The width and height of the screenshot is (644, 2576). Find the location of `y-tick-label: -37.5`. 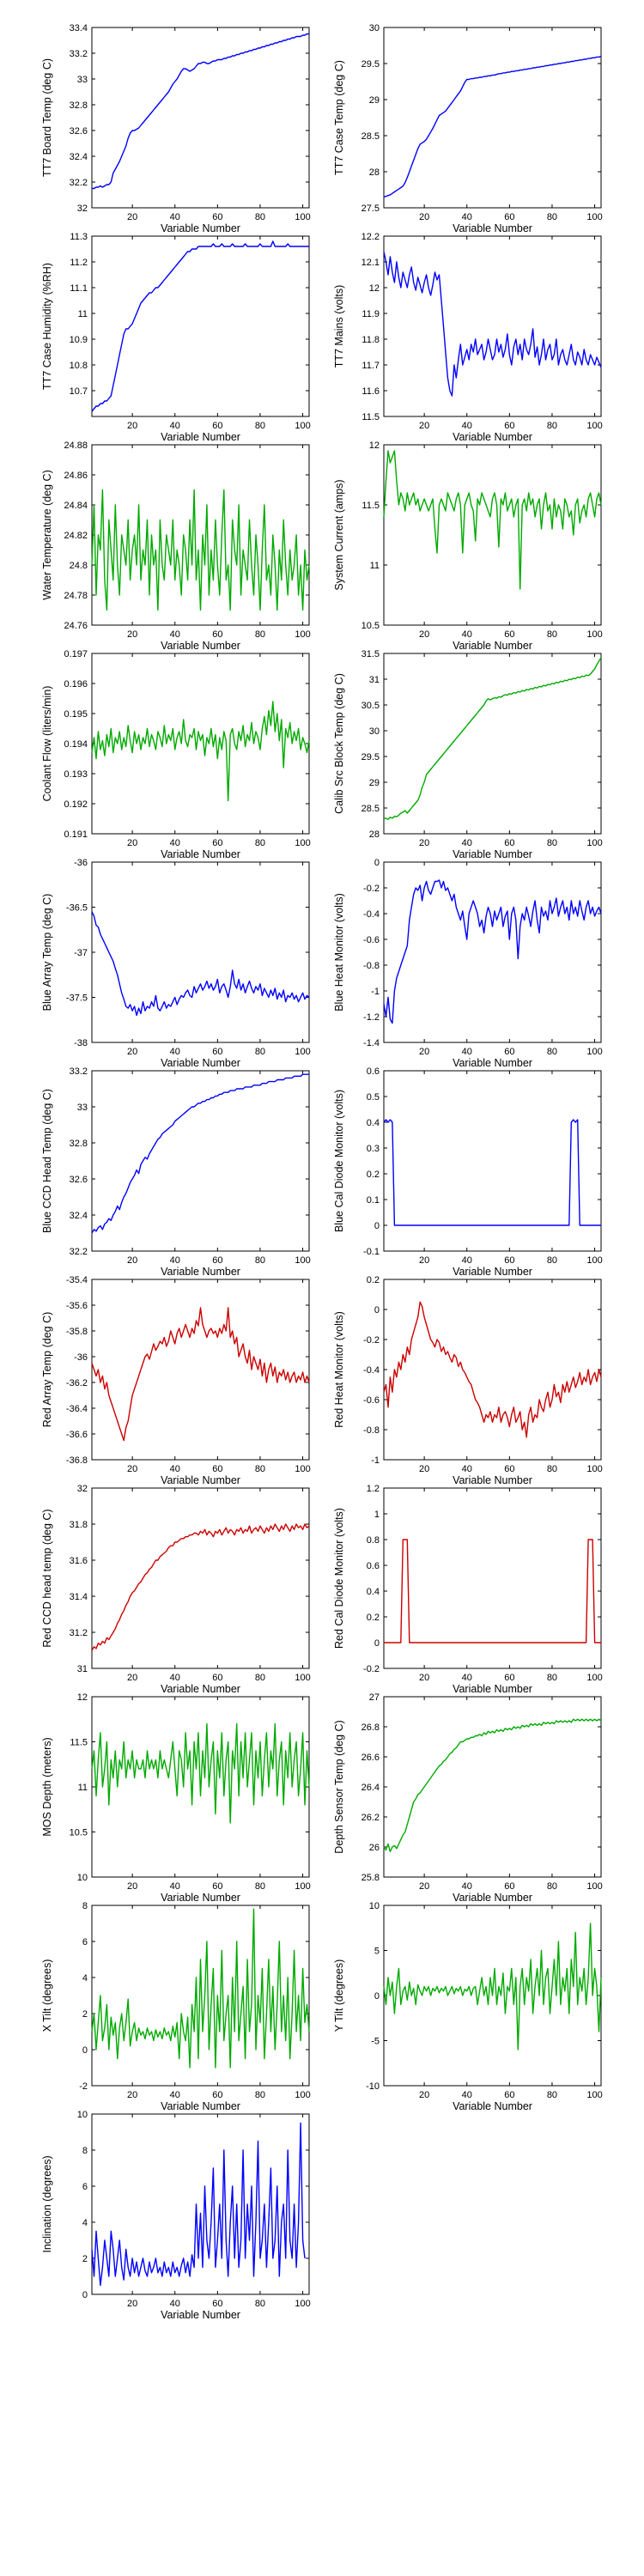

y-tick-label: -37.5 is located at coordinates (77, 998).